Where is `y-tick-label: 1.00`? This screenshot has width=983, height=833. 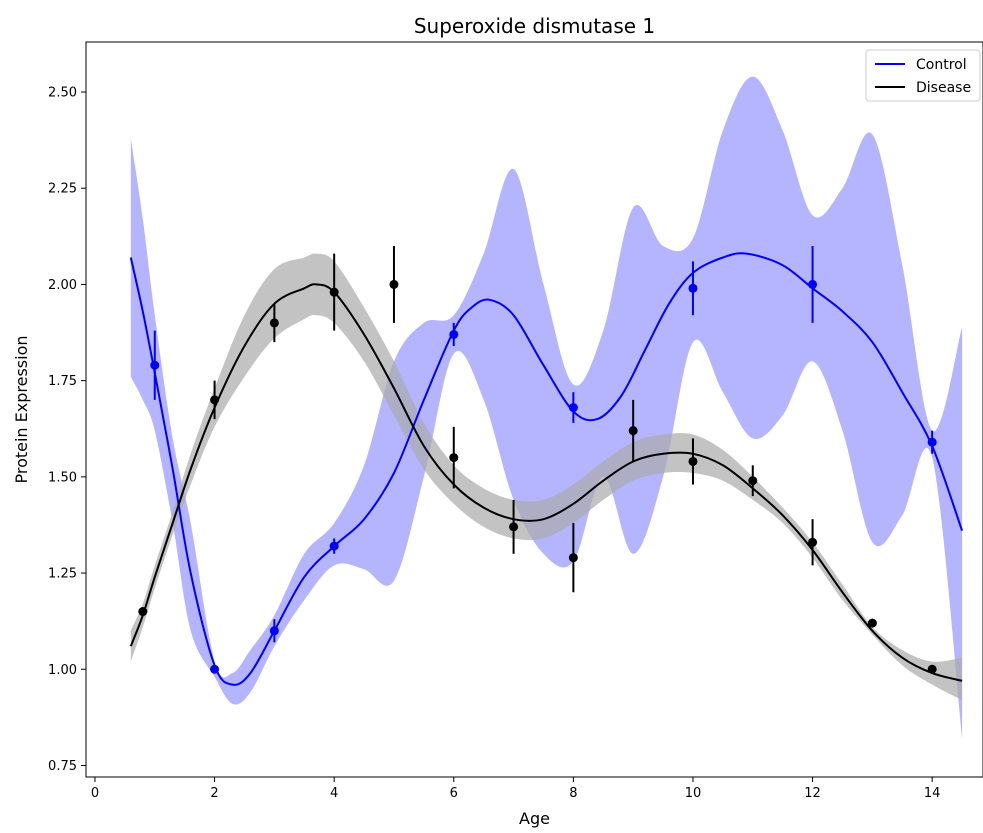 y-tick-label: 1.00 is located at coordinates (62, 670).